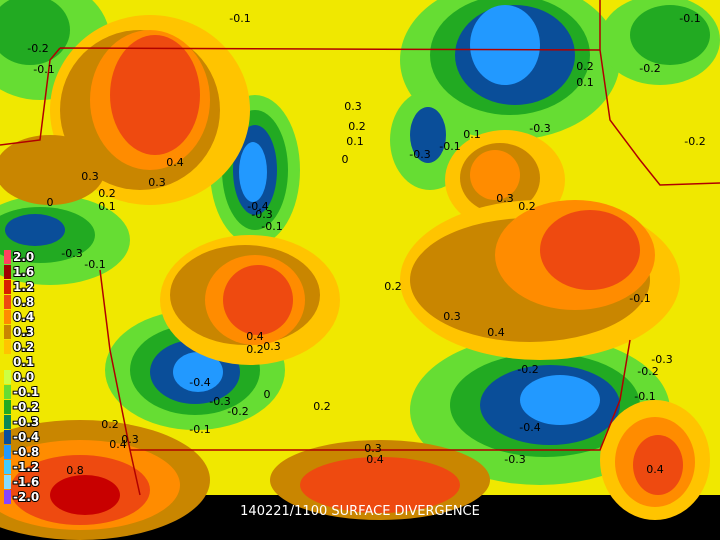 This screenshot has height=540, width=720. Describe the element at coordinates (23, 257) in the screenshot. I see `legend-label: 2.0` at that location.